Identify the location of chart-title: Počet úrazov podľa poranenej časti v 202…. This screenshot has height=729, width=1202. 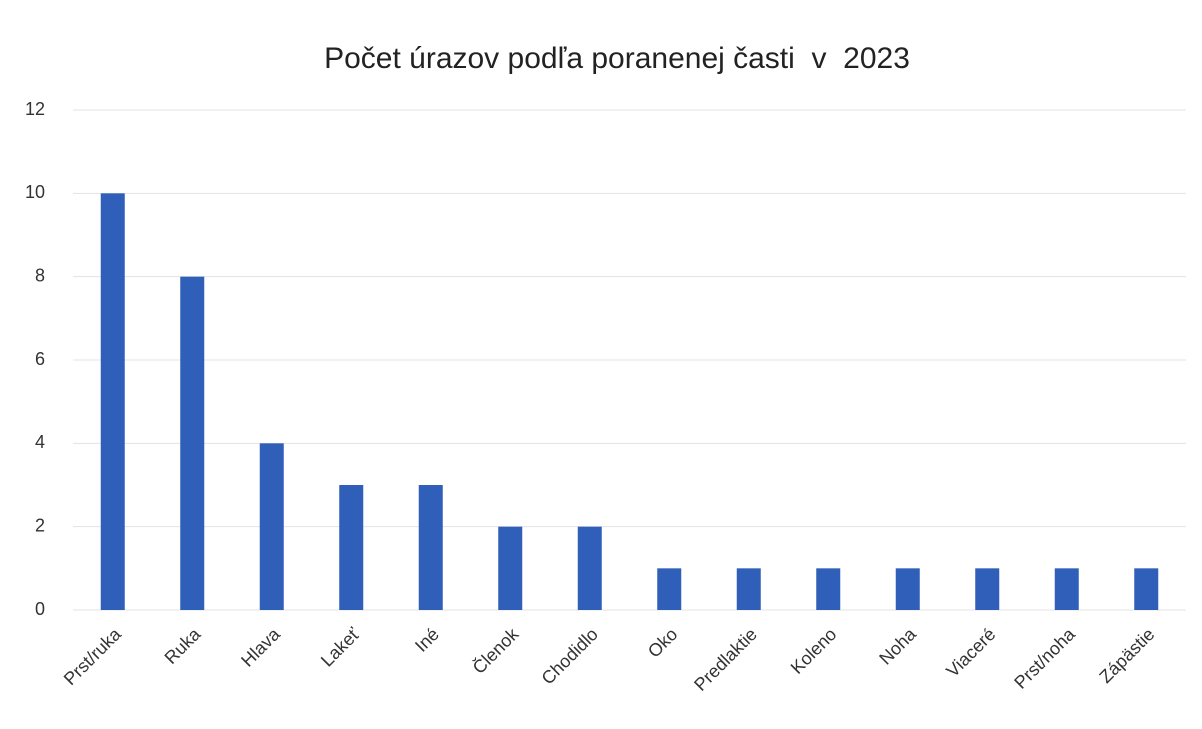
(617, 58).